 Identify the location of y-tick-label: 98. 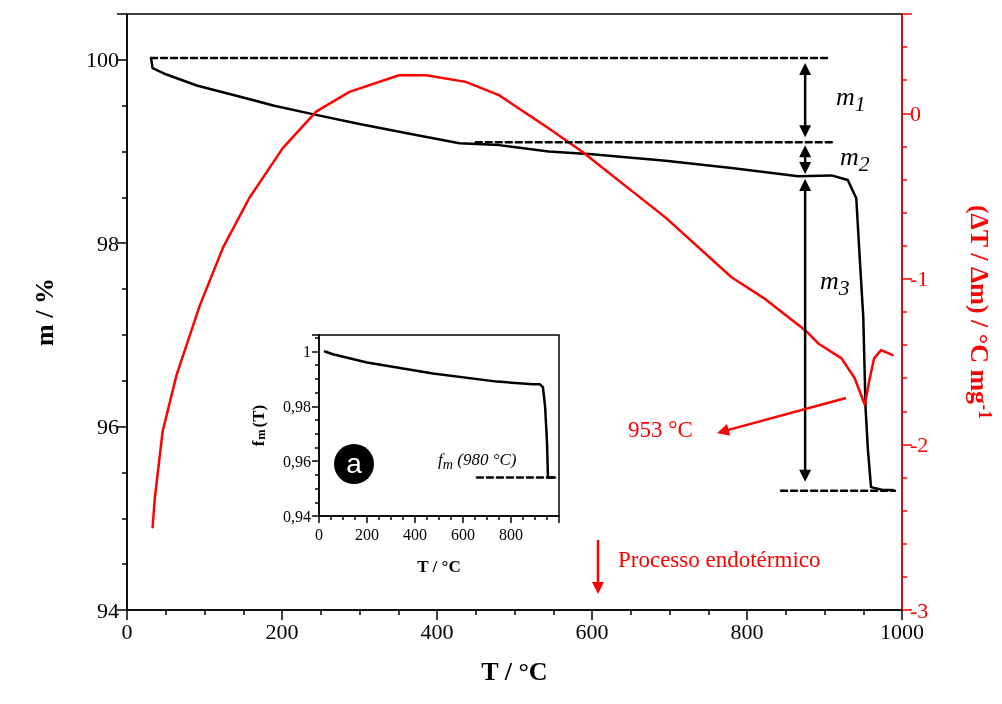
(108, 243).